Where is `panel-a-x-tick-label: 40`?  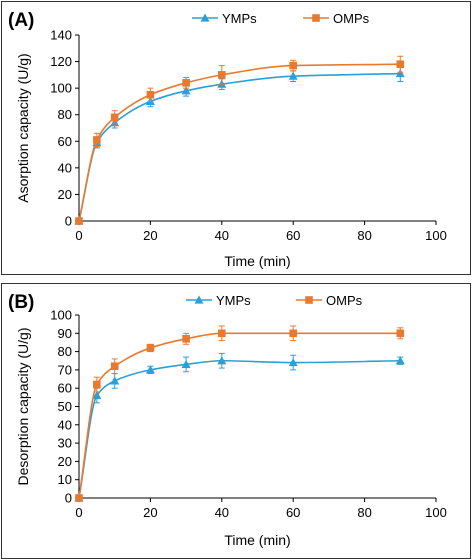
panel-a-x-tick-label: 40 is located at coordinates (222, 235).